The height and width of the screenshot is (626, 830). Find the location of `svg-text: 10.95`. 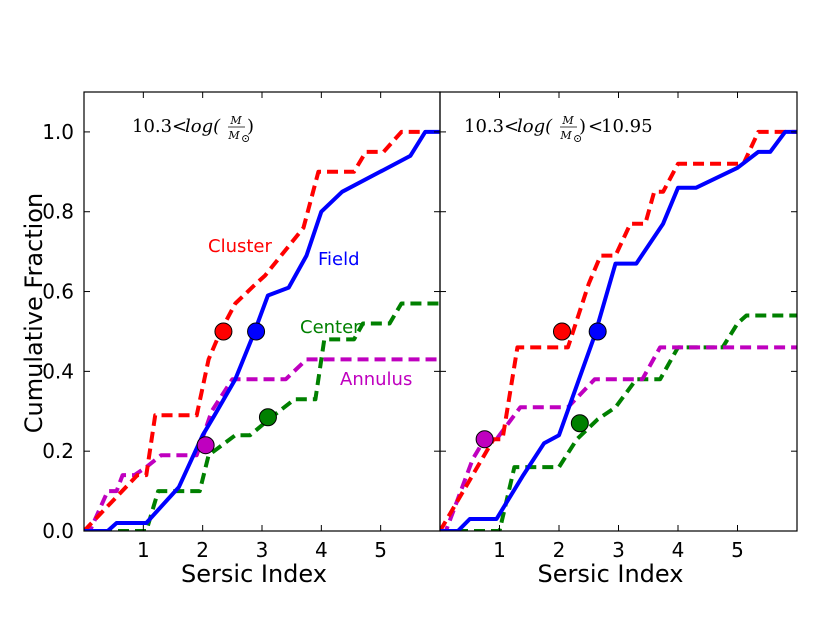

svg-text: 10.95 is located at coordinates (627, 126).